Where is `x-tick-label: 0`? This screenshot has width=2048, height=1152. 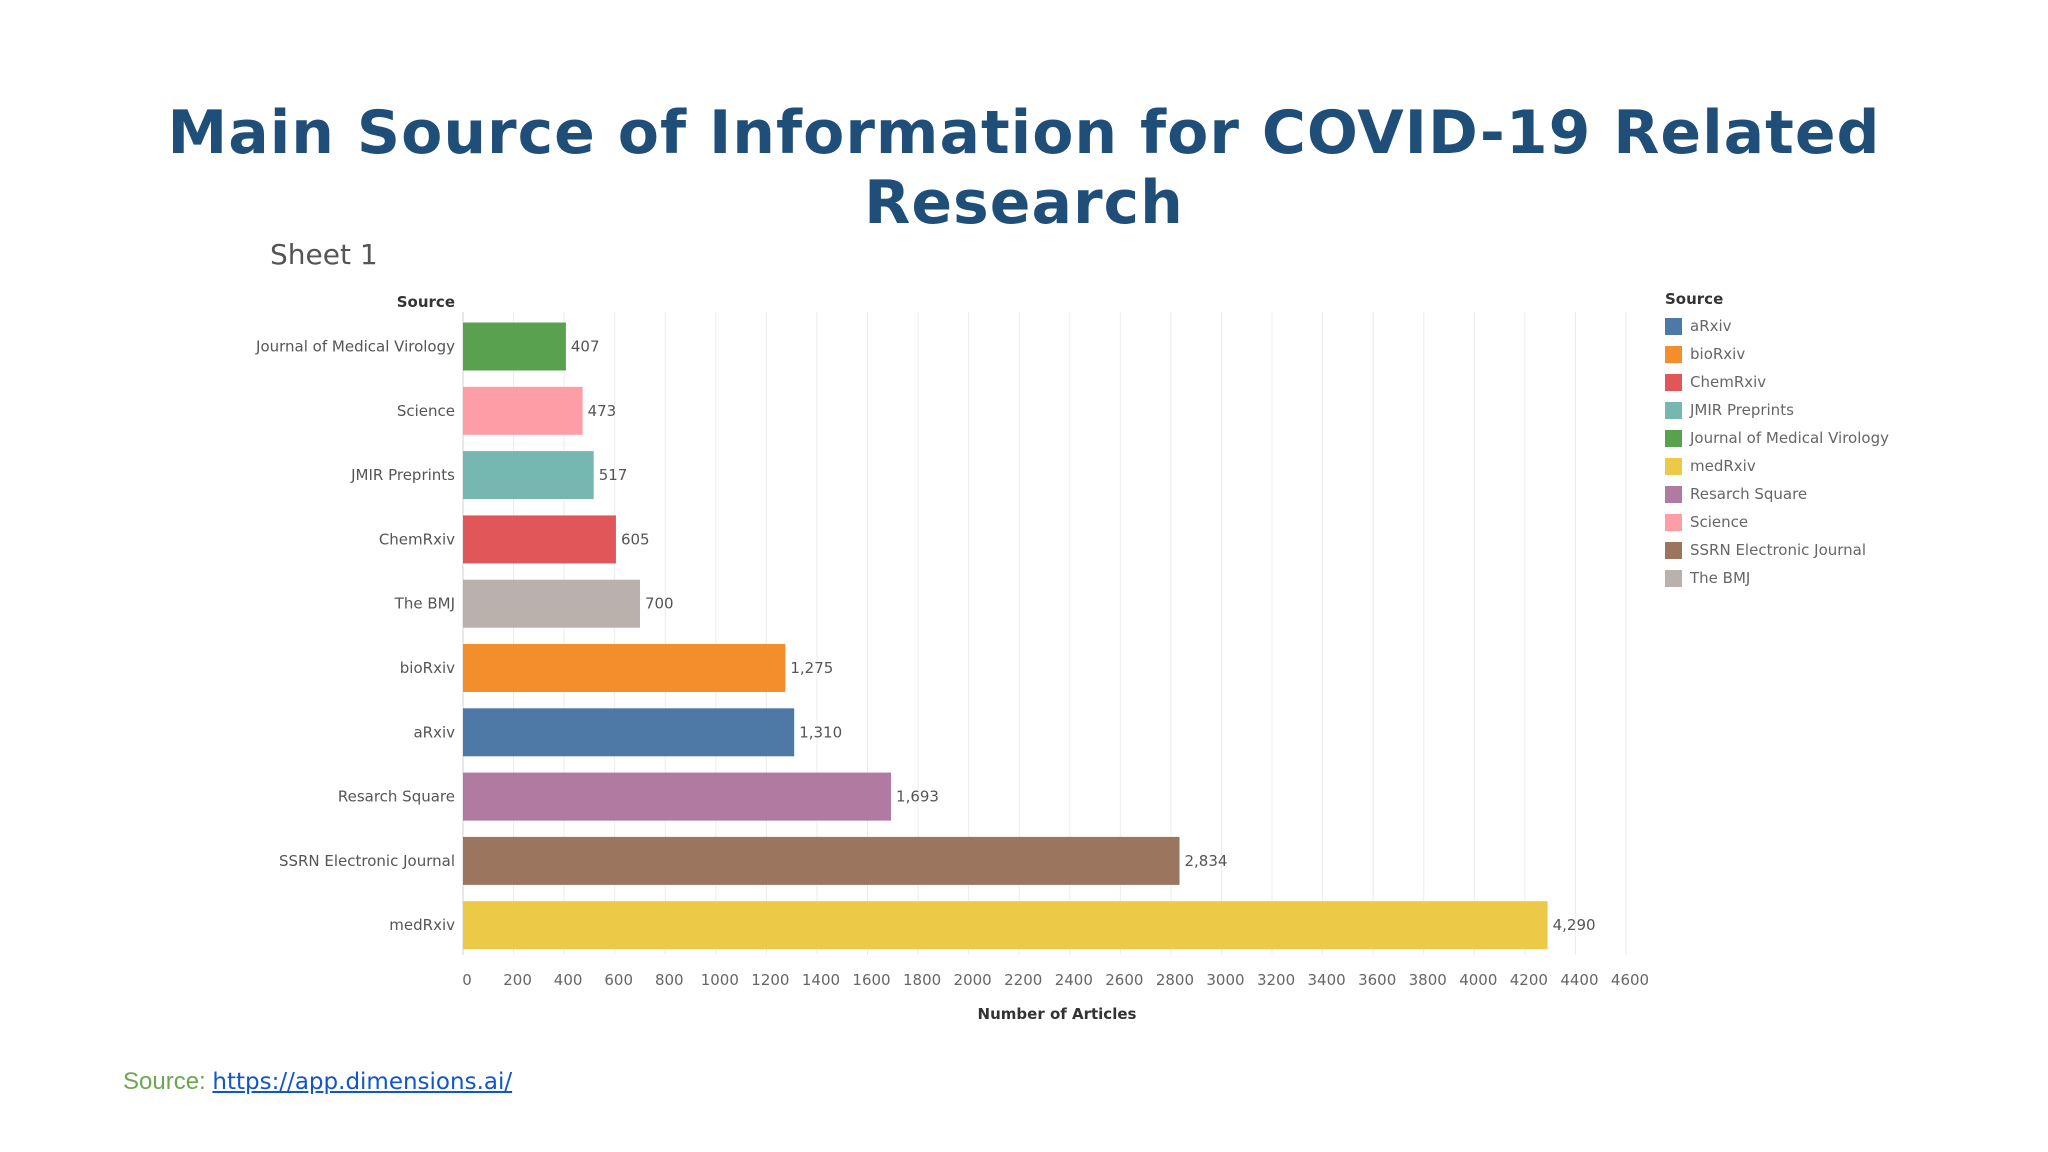 x-tick-label: 0 is located at coordinates (467, 980).